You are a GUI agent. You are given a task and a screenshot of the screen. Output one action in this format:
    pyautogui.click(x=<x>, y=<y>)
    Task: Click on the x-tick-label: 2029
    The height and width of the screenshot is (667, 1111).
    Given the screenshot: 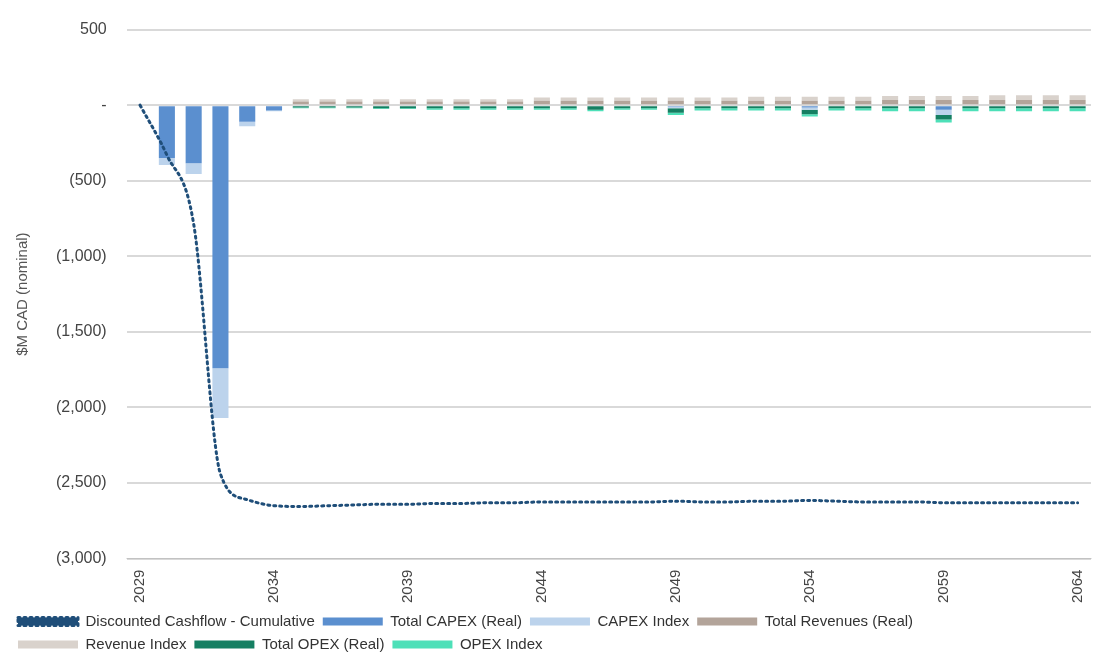 What is the action you would take?
    pyautogui.click(x=139, y=586)
    